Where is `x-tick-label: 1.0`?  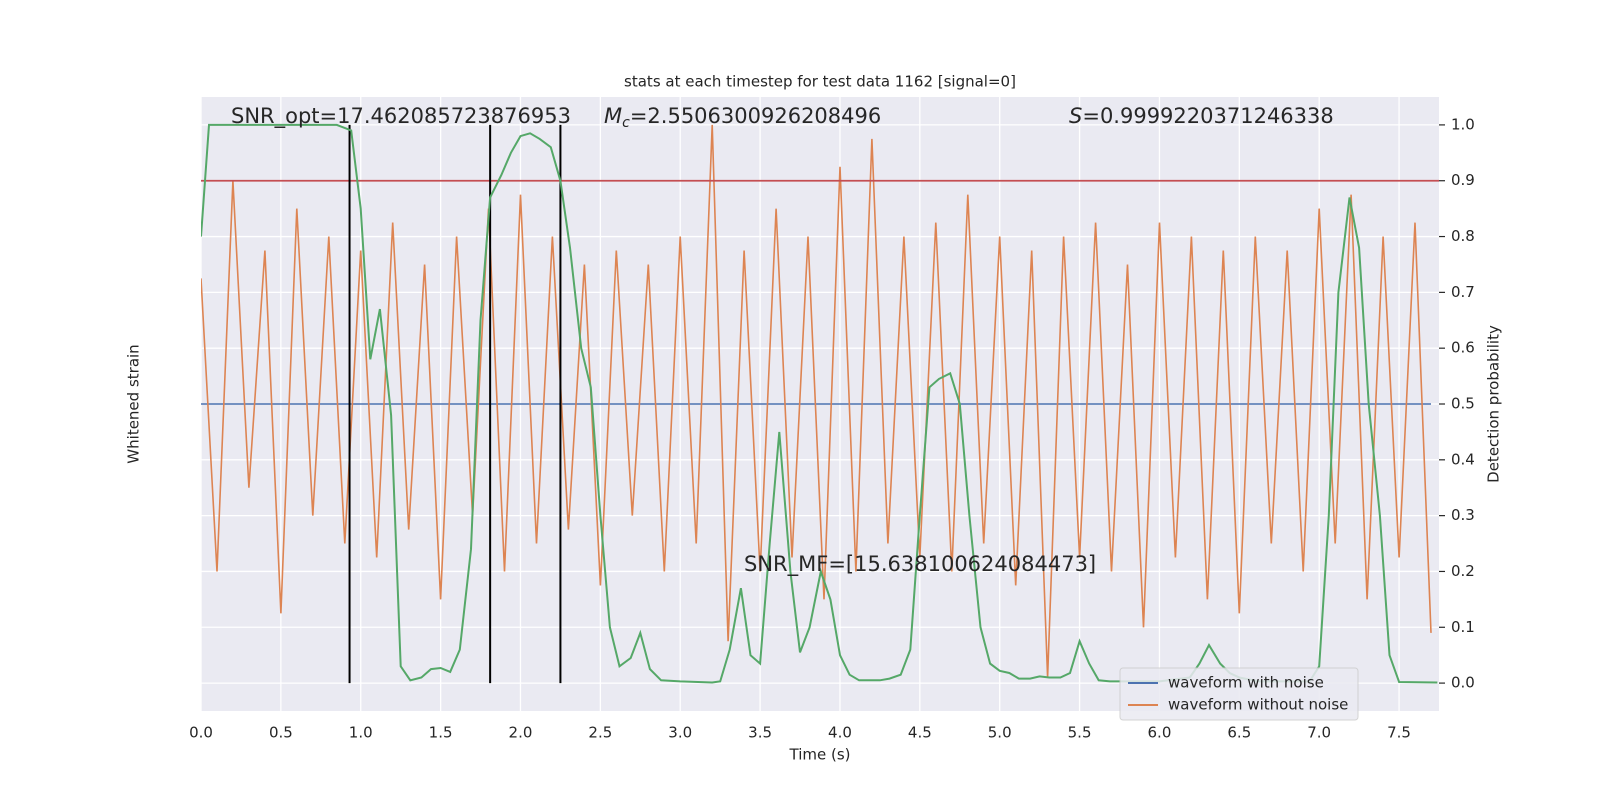
x-tick-label: 1.0 is located at coordinates (361, 733).